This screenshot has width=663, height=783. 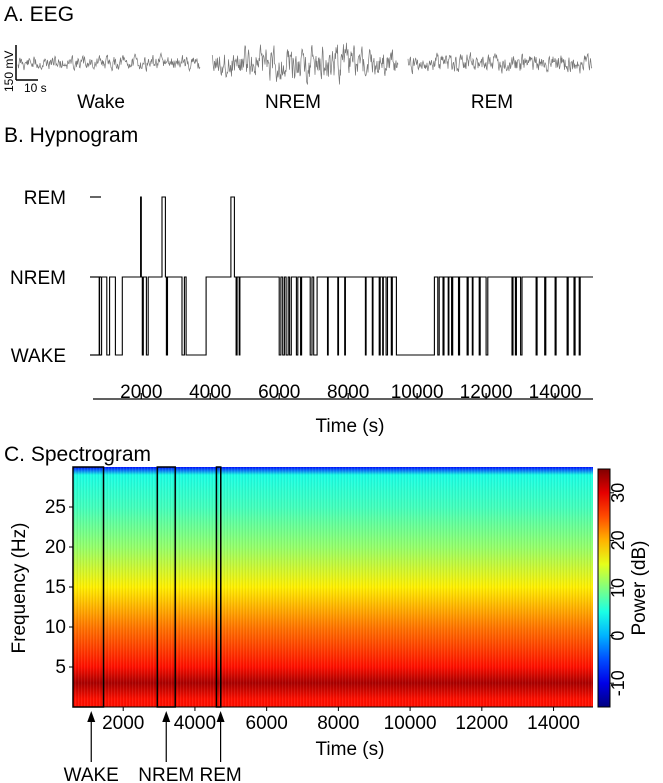 I want to click on hypnogram-x-label: Time (s), so click(x=350, y=426).